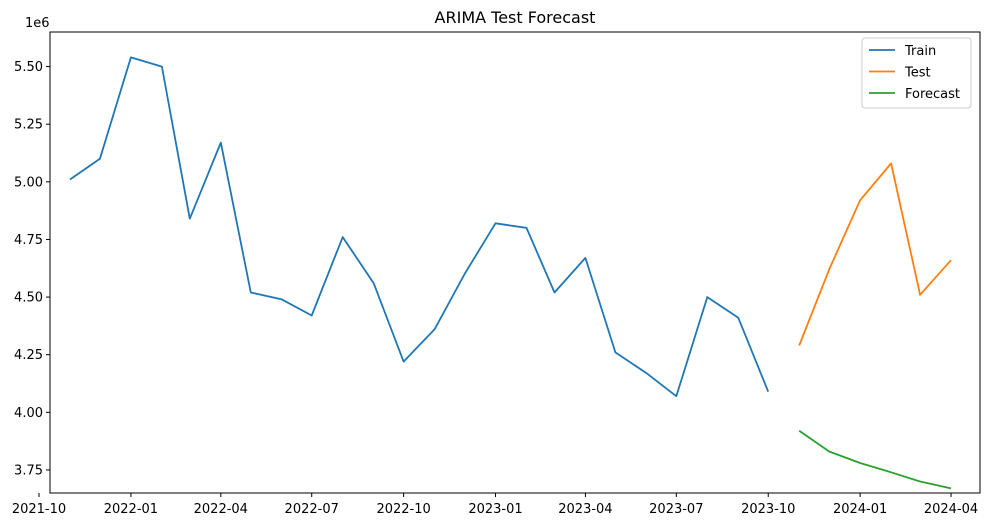  I want to click on legend: Train Test Forecast, so click(916, 73).